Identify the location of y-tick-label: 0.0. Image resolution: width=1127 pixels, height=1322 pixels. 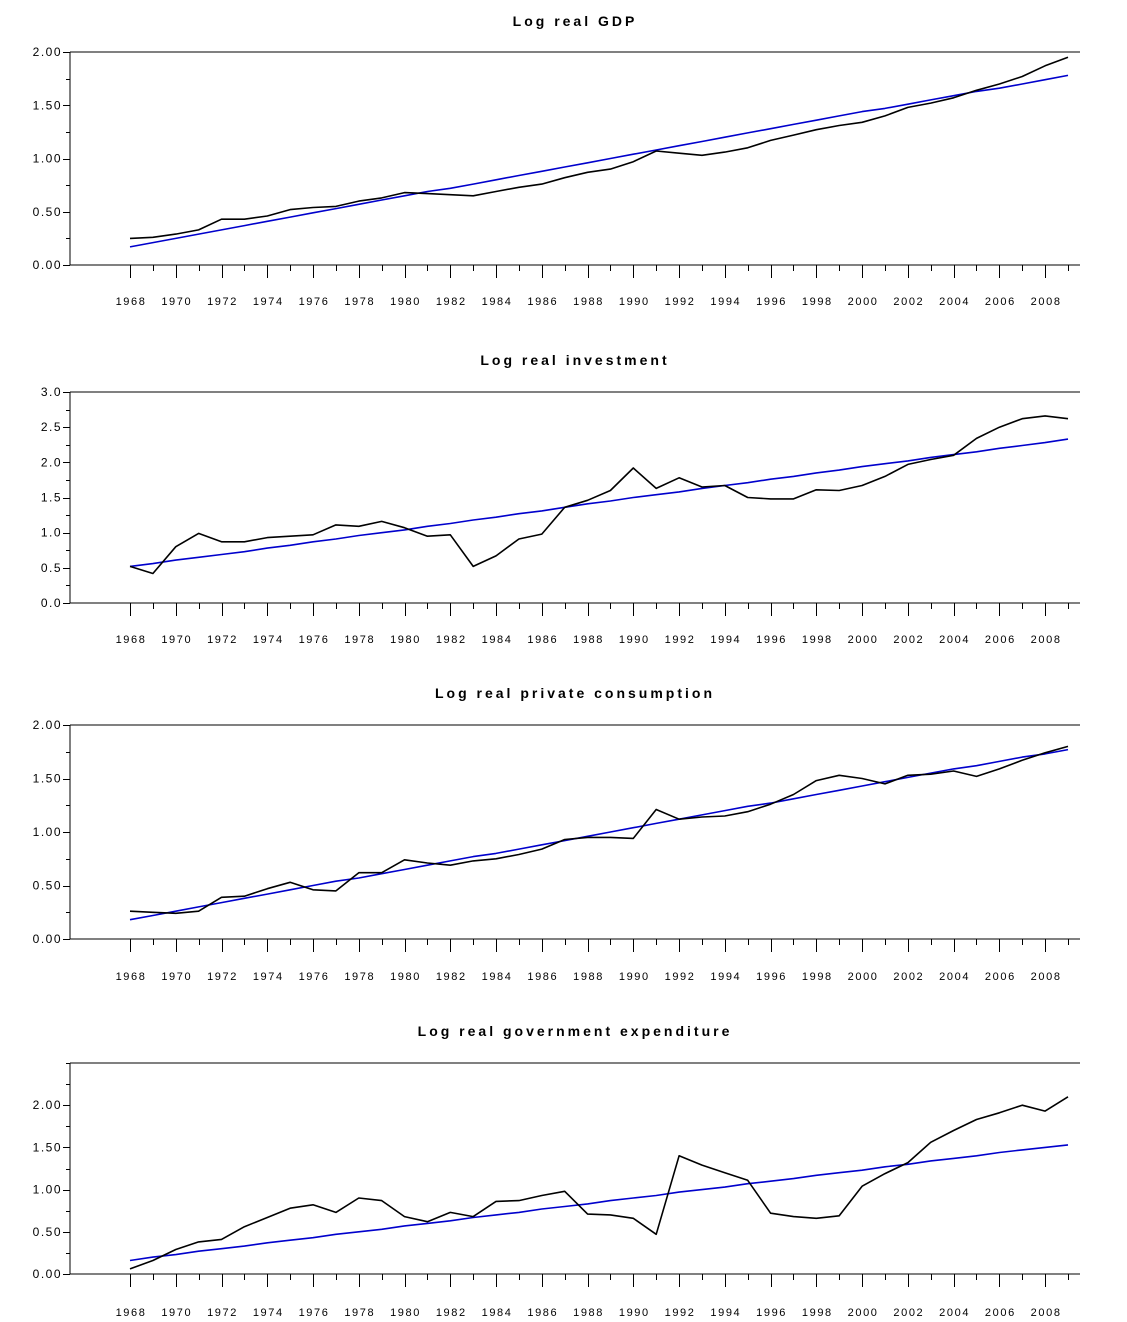
(51, 603).